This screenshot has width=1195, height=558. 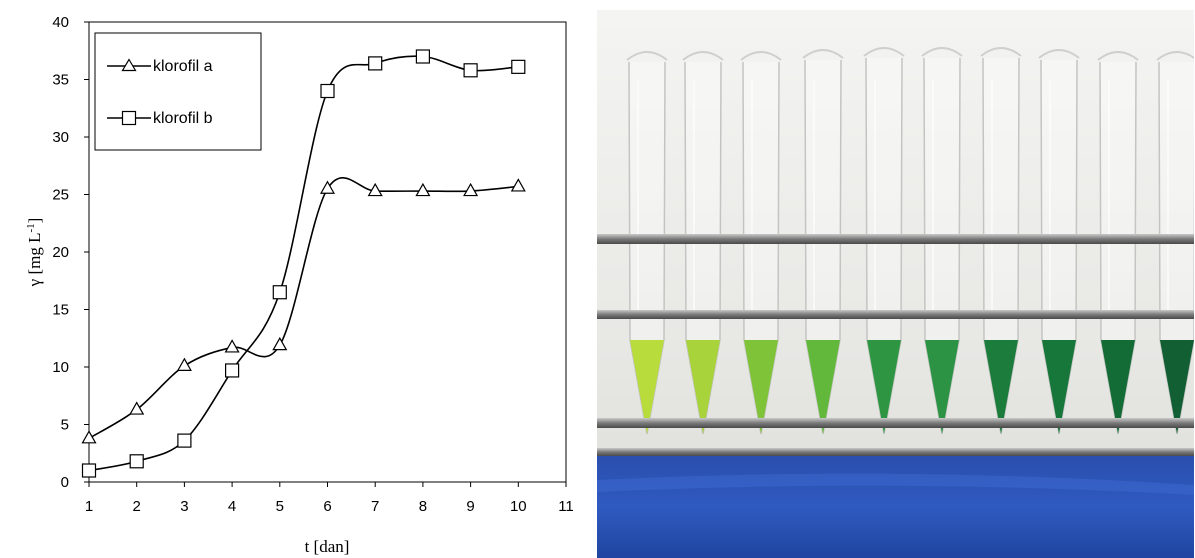 What do you see at coordinates (895, 507) in the screenshot?
I see `blue-cloth` at bounding box center [895, 507].